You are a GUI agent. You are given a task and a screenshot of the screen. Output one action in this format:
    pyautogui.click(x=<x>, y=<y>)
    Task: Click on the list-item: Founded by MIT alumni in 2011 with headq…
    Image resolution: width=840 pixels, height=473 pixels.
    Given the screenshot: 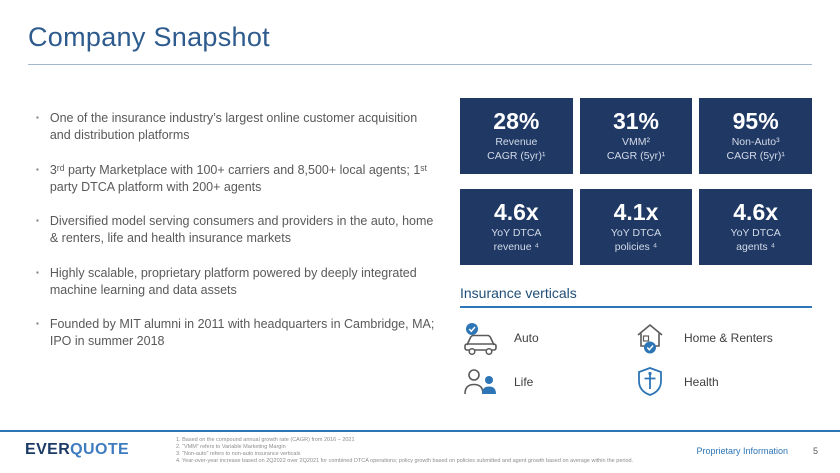 What is the action you would take?
    pyautogui.click(x=237, y=333)
    